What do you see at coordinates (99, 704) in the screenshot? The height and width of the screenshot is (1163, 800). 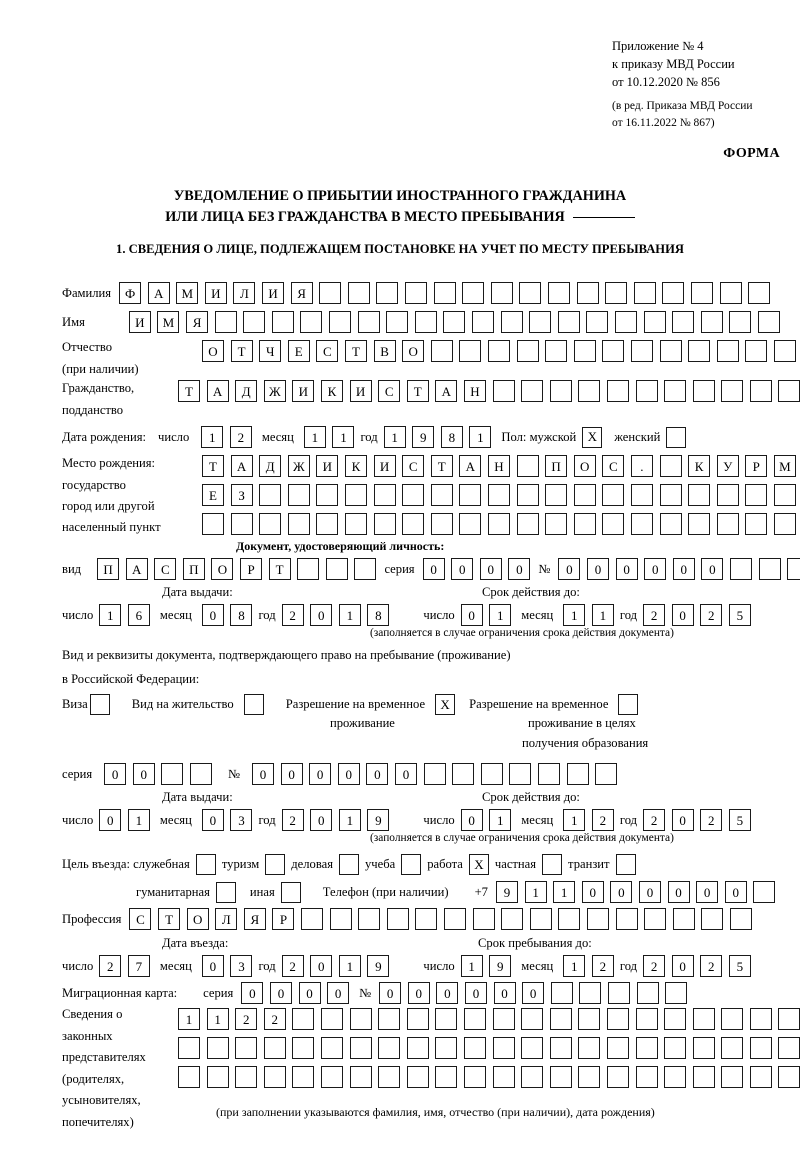 I see `visa-checkbox` at bounding box center [99, 704].